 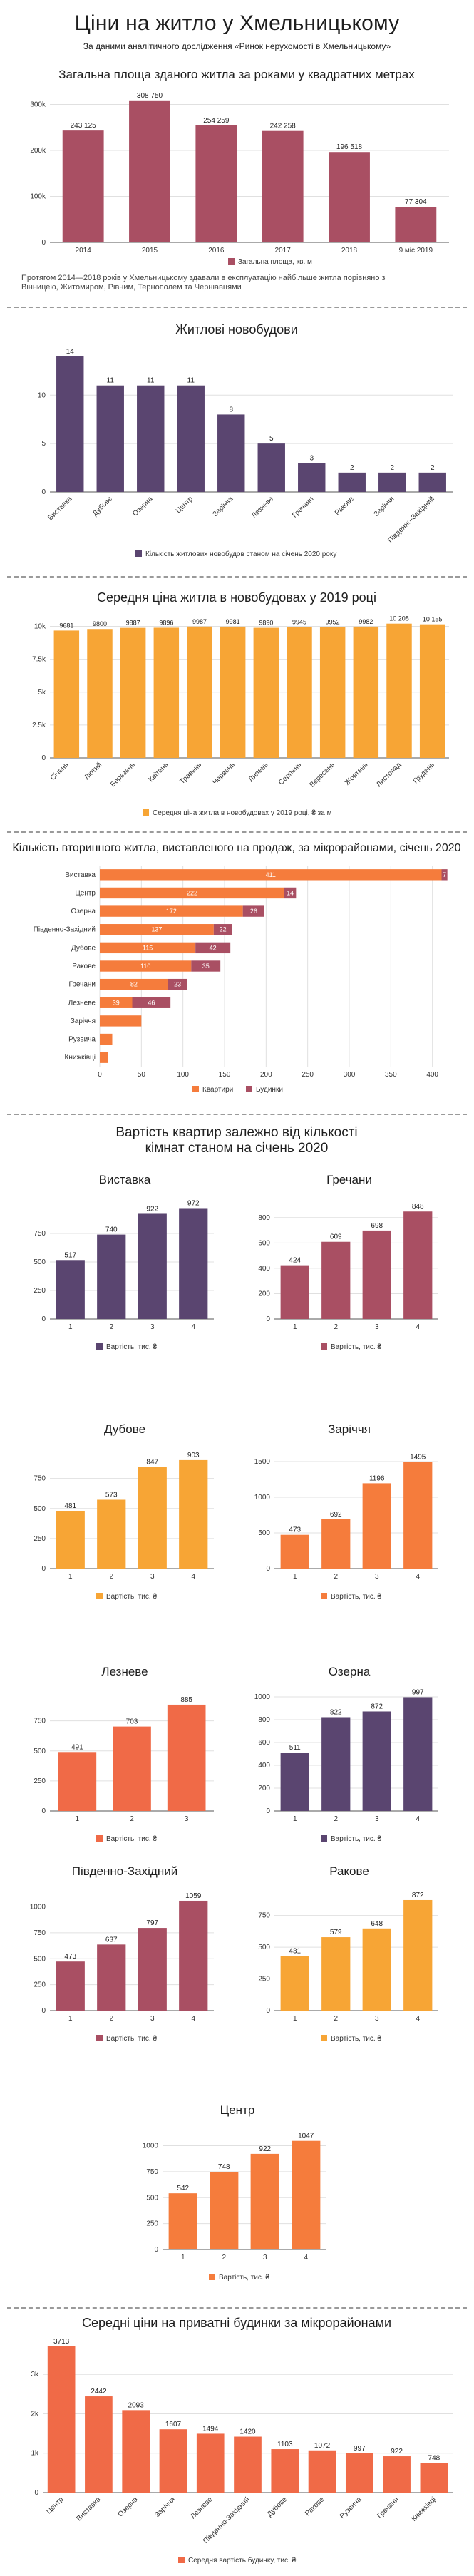 What do you see at coordinates (111, 1230) in the screenshot?
I see `data-label: 740` at bounding box center [111, 1230].